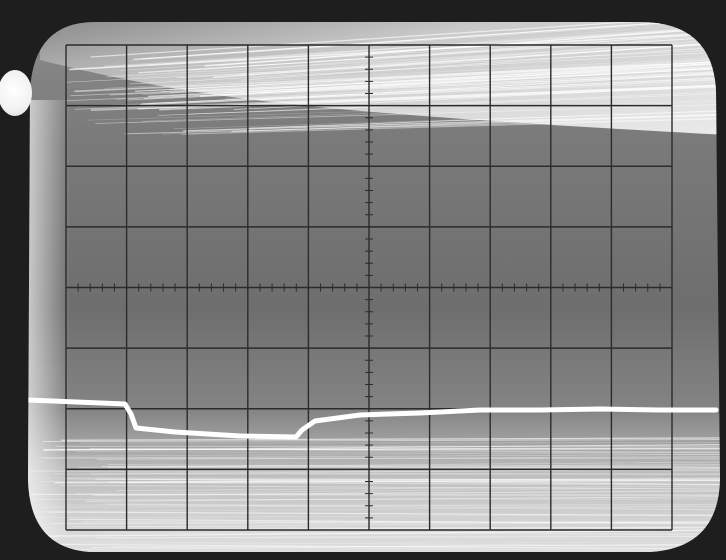 The image size is (726, 560). Describe the element at coordinates (16, 93) in the screenshot. I see `light-reflection` at that location.